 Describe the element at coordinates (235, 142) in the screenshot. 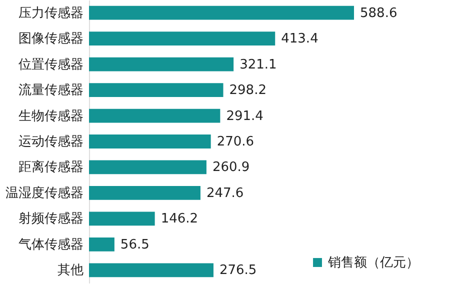

I see `data-label: 270.6` at that location.